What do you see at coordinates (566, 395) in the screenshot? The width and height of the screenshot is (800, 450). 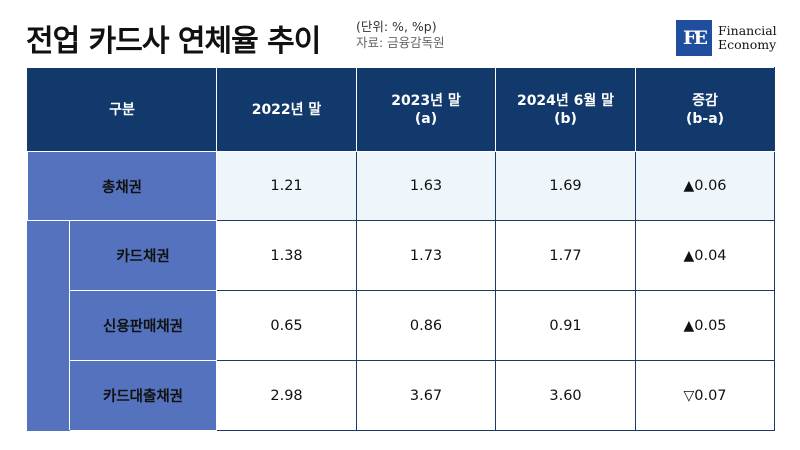 I see `cell-2024: 3.60` at bounding box center [566, 395].